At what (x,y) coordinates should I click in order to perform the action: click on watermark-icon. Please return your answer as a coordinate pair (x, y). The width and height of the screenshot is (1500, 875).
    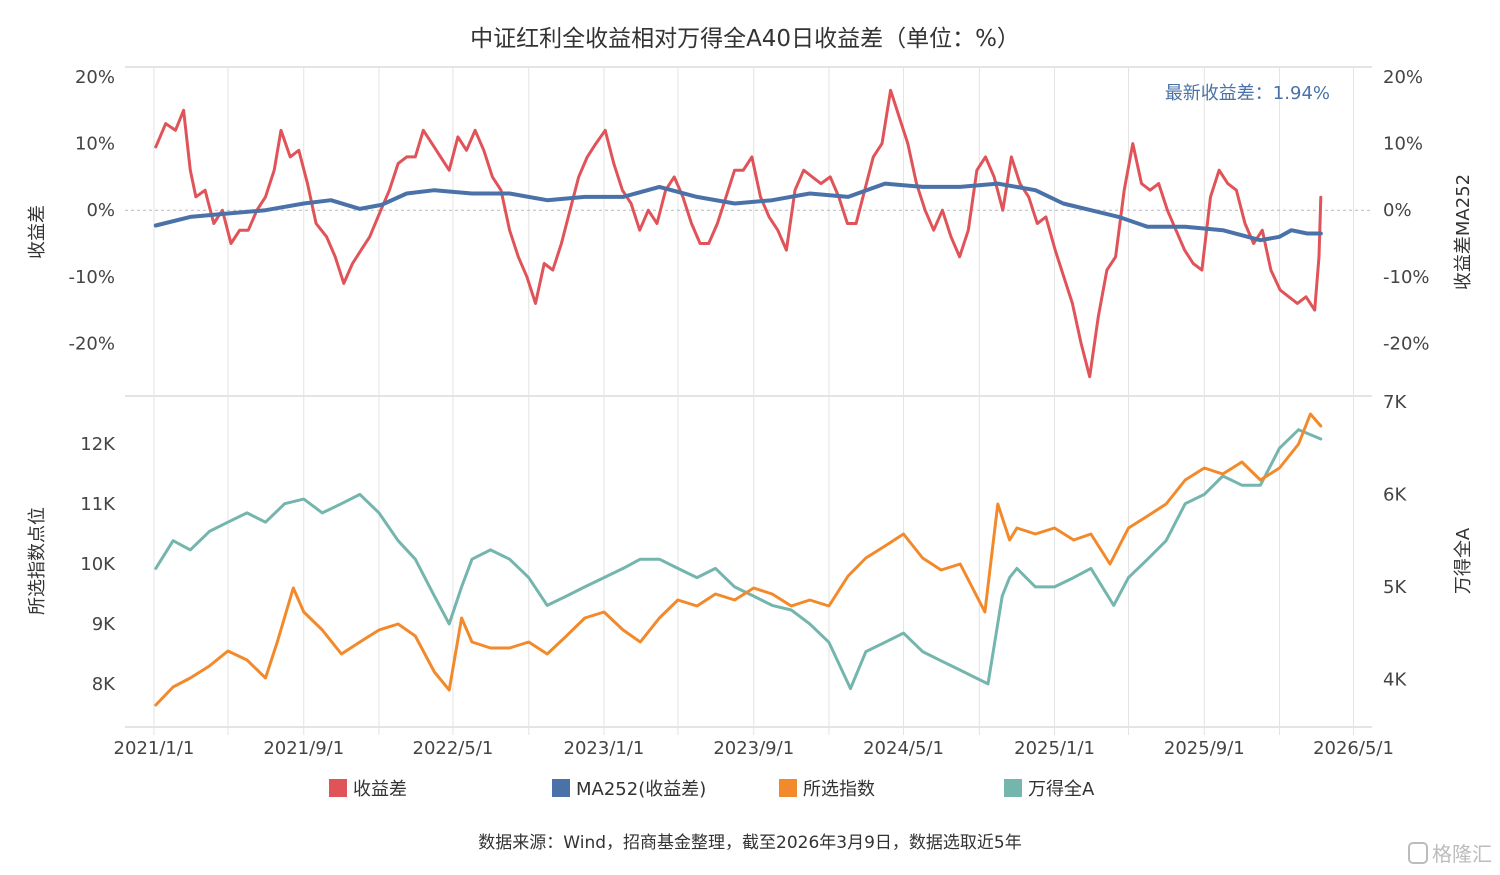
    Looking at the image, I should click on (1418, 853).